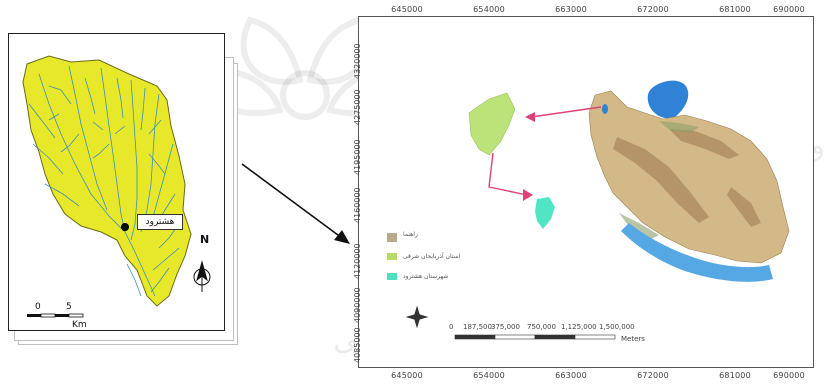 The width and height of the screenshot is (825, 385). I want to click on scalebar-label: 1,500,000, so click(617, 327).